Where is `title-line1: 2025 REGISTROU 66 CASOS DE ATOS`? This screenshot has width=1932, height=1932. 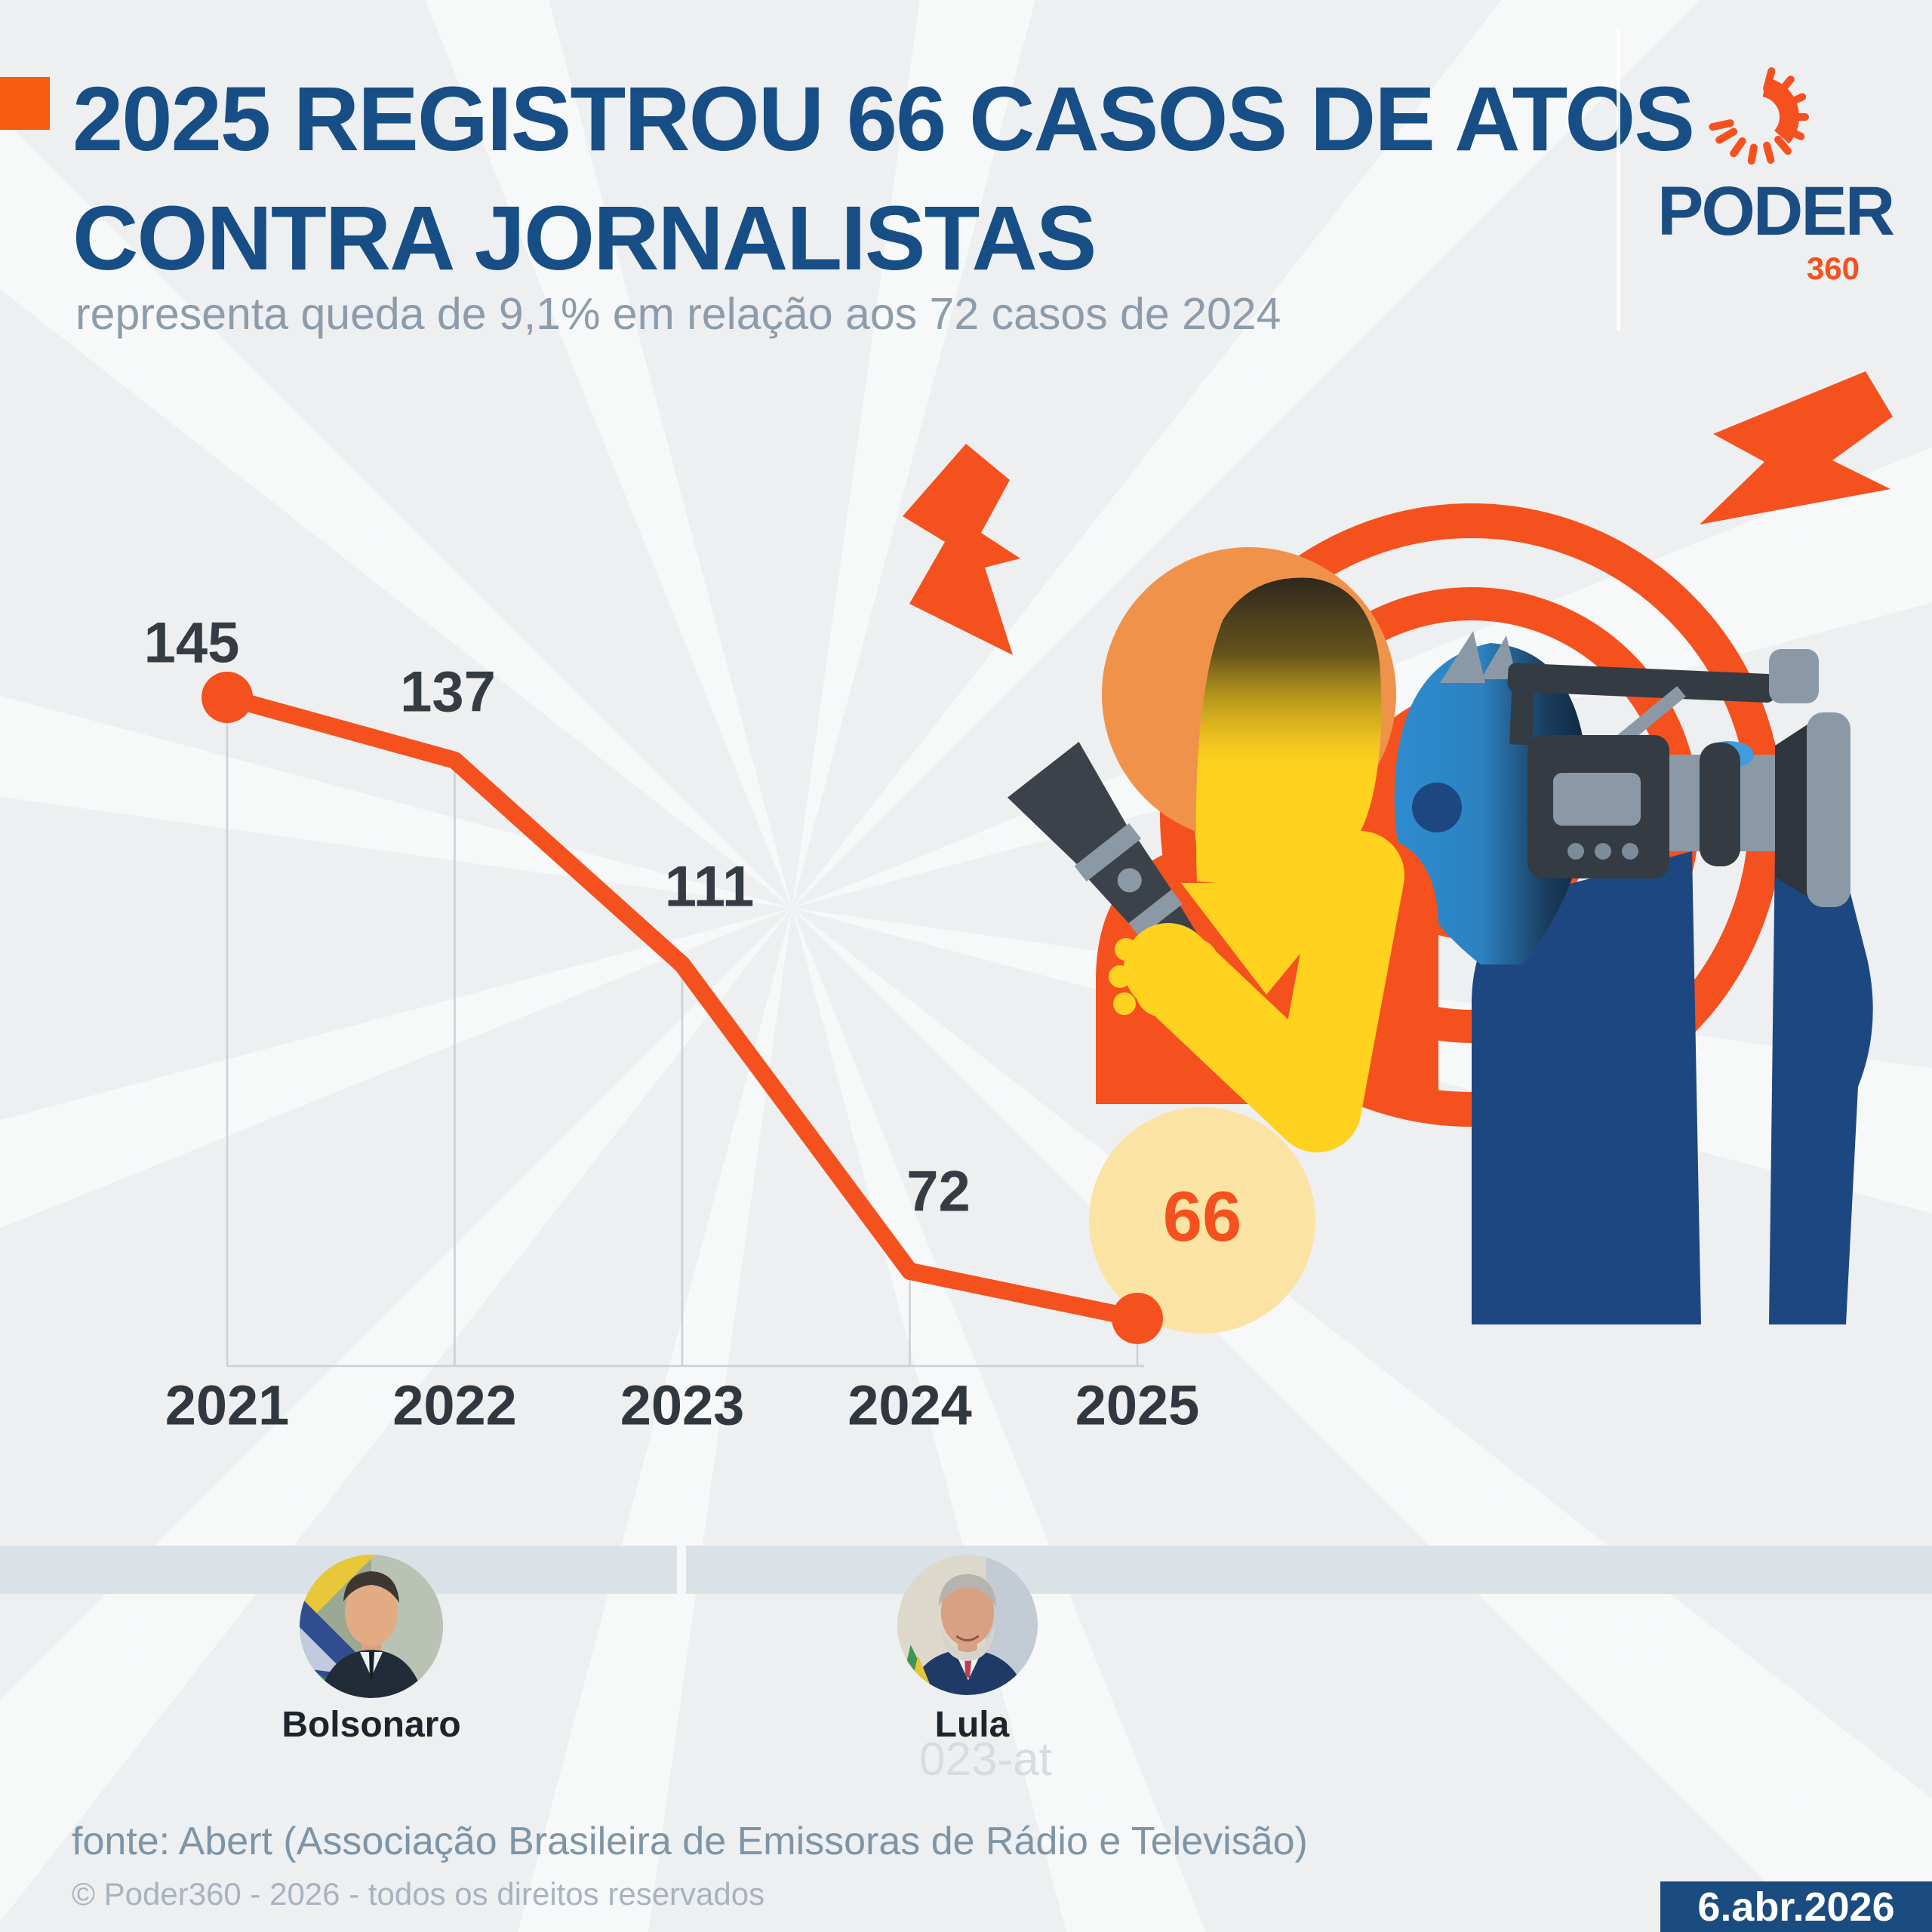 title-line1: 2025 REGISTROU 66 CASOS DE ATOS is located at coordinates (883, 118).